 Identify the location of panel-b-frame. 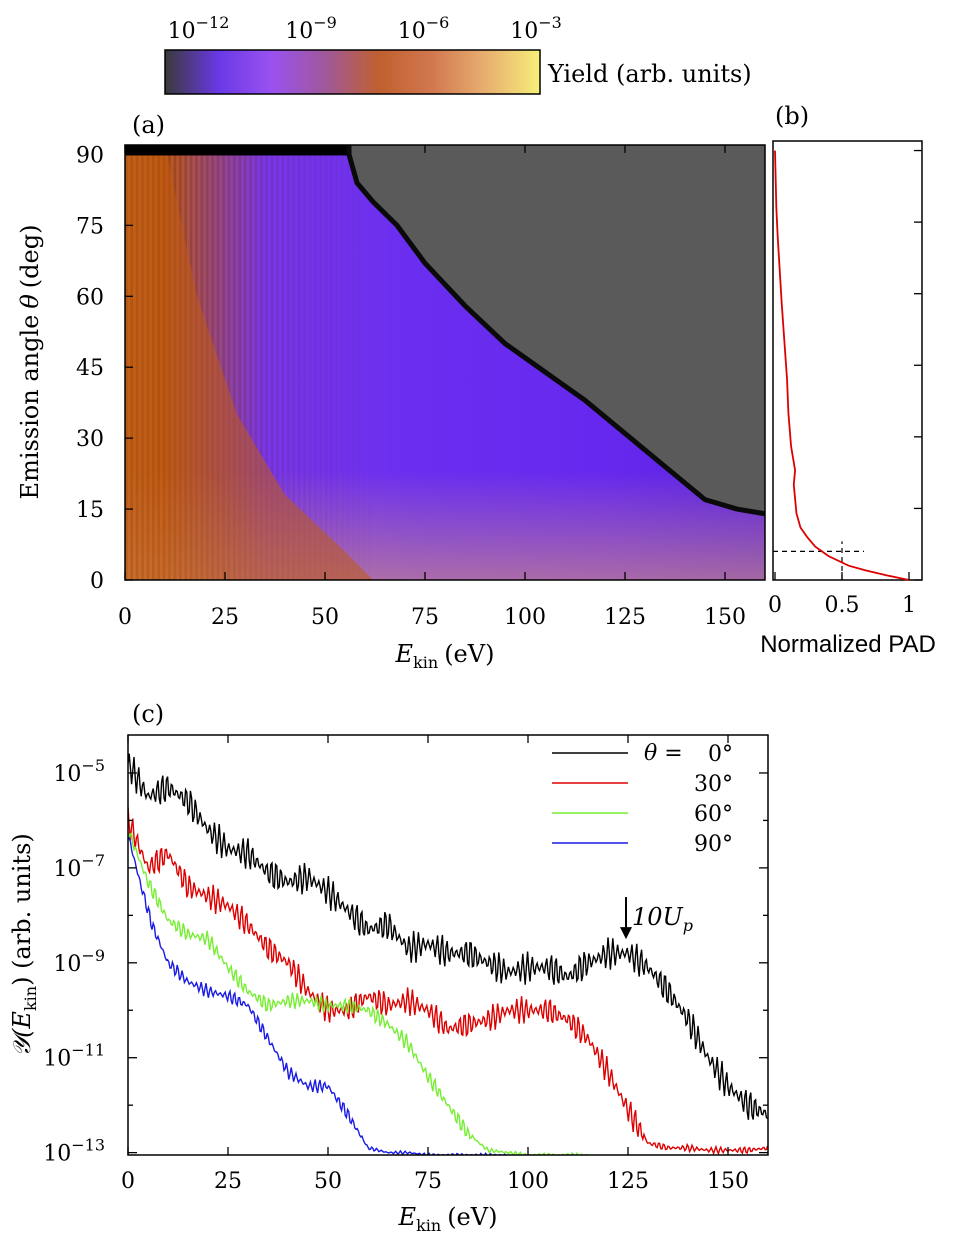
(847, 360).